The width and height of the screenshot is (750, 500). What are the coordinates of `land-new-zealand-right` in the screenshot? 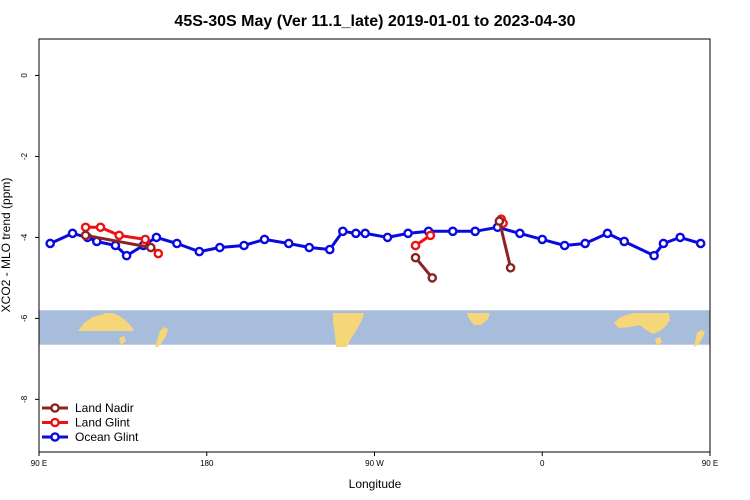 It's located at (699, 338).